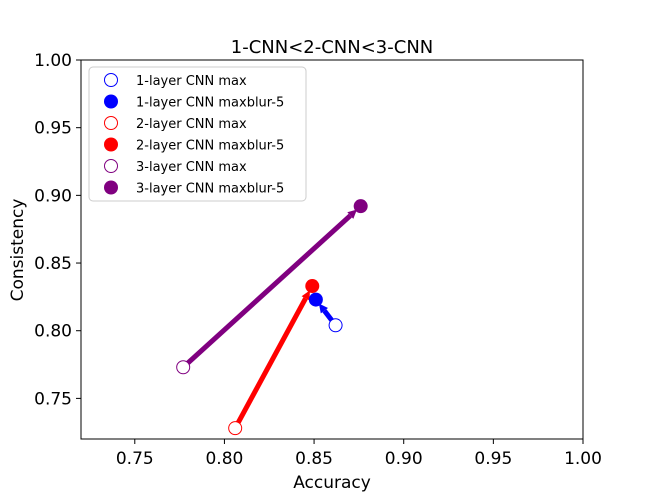  Describe the element at coordinates (335, 325) in the screenshot. I see `point-1-layer-cnn-max` at that location.